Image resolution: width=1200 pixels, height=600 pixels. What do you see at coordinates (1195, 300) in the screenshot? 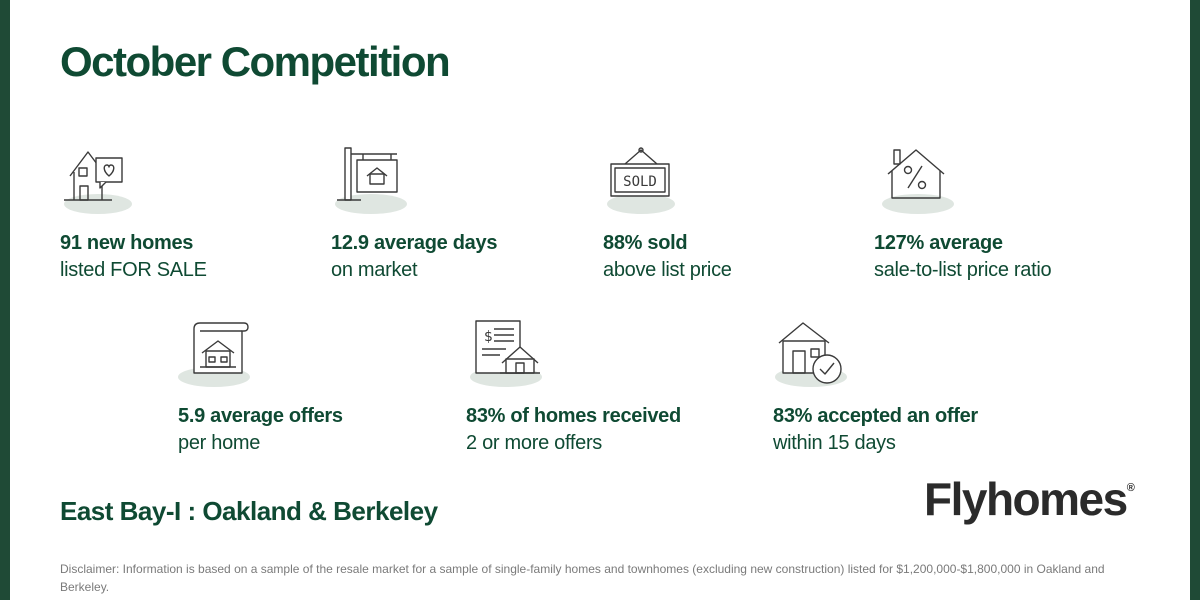
I see `right-border` at bounding box center [1195, 300].